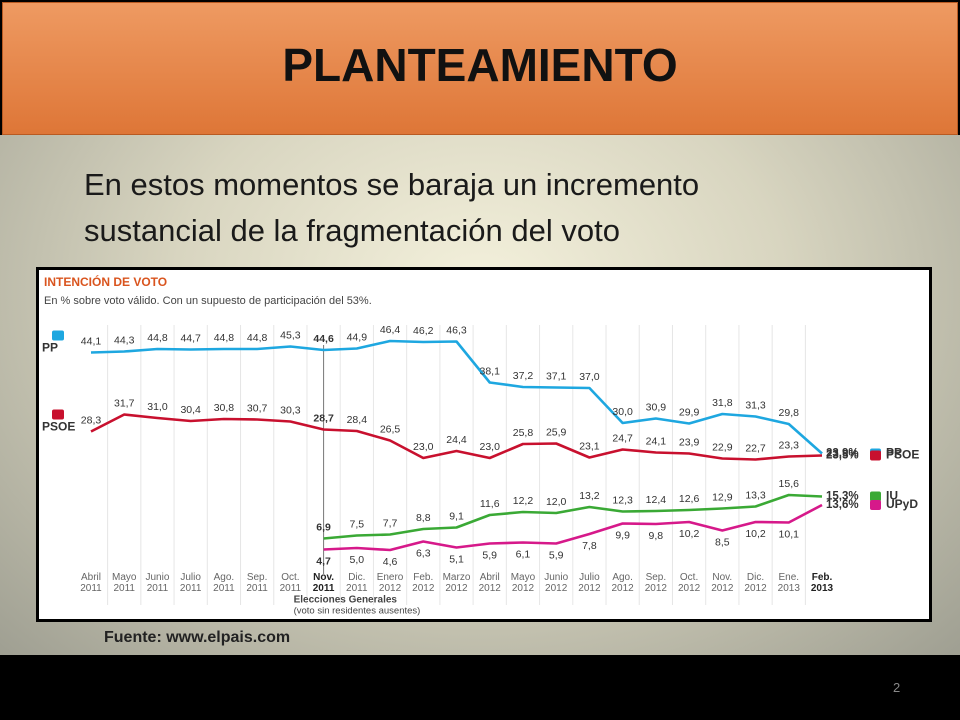 This screenshot has width=960, height=720. I want to click on x-tick-label: Abril 2011, so click(91, 583).